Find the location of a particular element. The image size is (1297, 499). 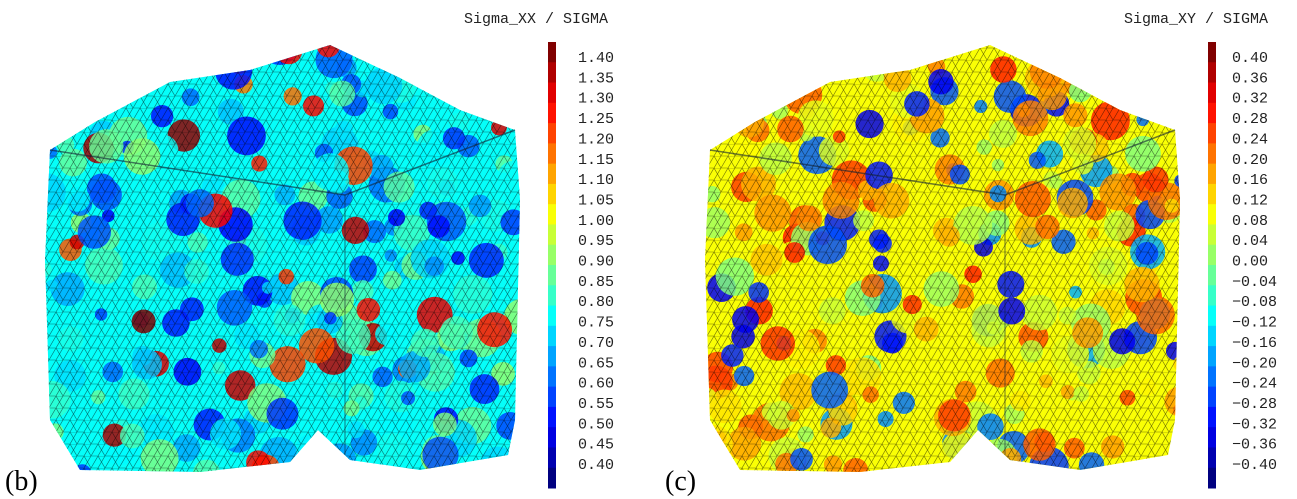

colorbar-tick-label: 1.10 is located at coordinates (596, 180).